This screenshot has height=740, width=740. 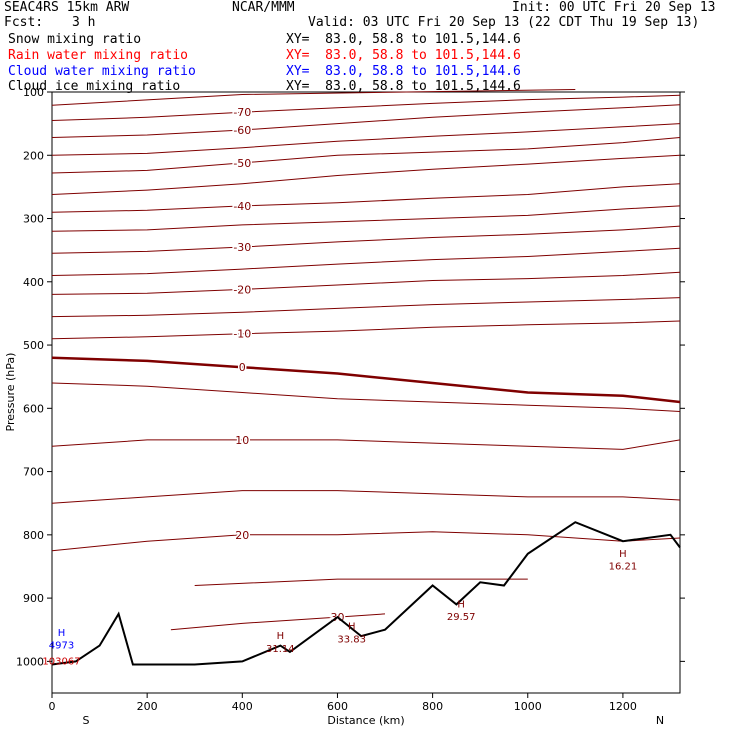 What do you see at coordinates (242, 535) in the screenshot?
I see `isotherm-label: 20` at bounding box center [242, 535].